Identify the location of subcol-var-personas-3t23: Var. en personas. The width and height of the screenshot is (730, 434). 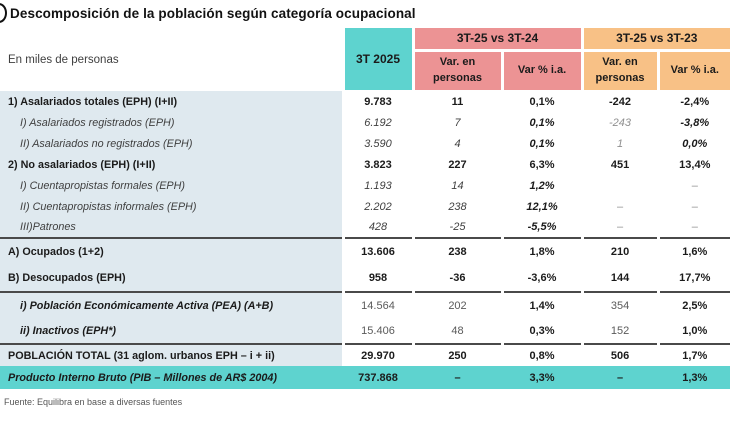
(619, 71).